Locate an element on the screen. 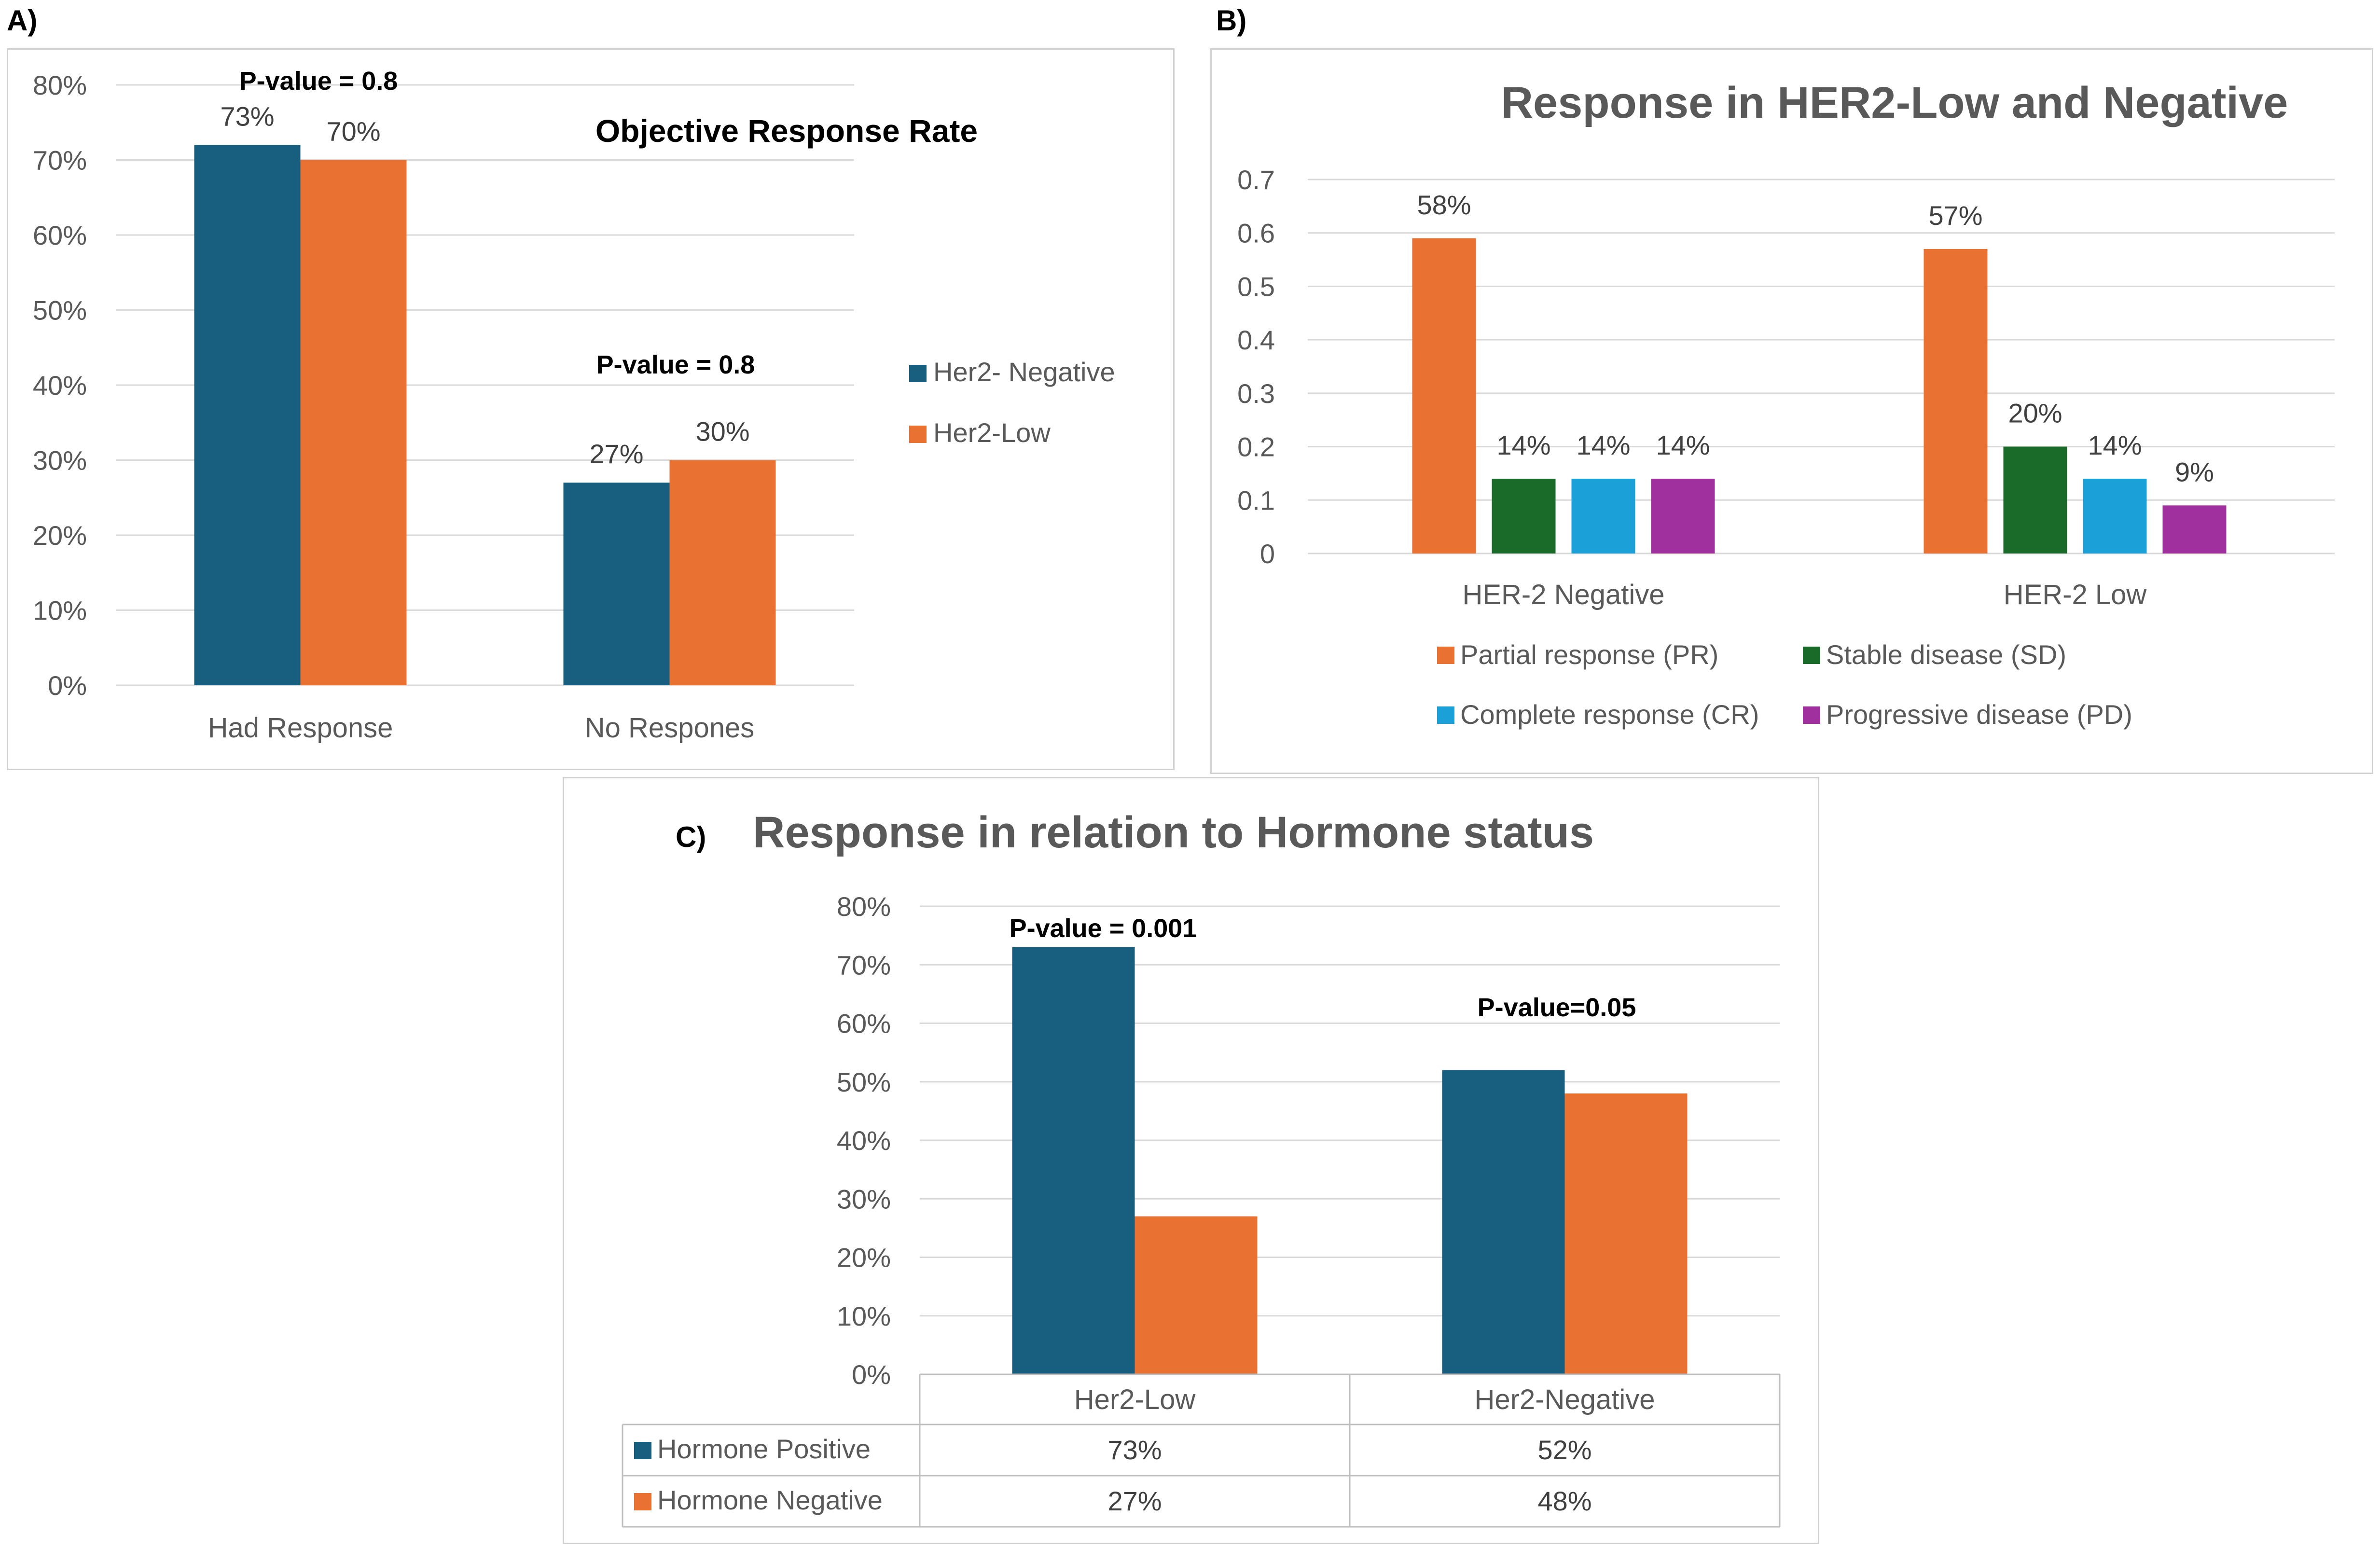 The height and width of the screenshot is (1549, 2380). legend-label: Stable disease (SD) is located at coordinates (1946, 654).